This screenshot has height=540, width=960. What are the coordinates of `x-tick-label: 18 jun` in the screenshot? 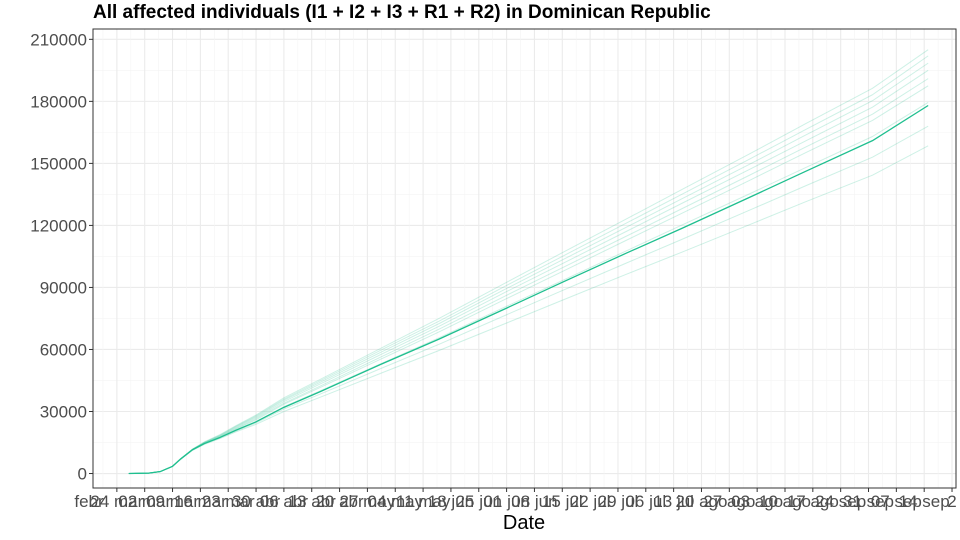 It's located at (451, 501).